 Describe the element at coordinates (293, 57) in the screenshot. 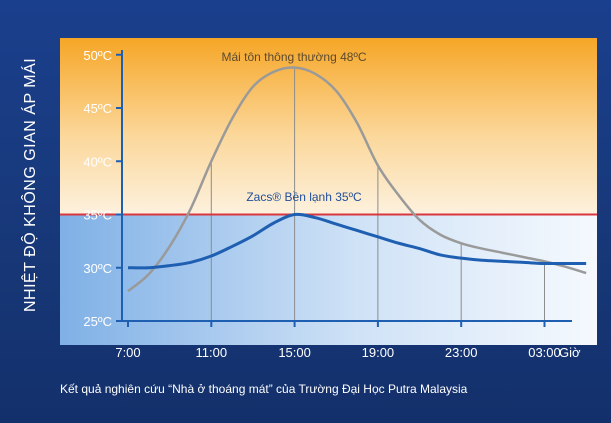

I see `series-label-metal-roof: Mái tôn thông thường 48ºC` at that location.